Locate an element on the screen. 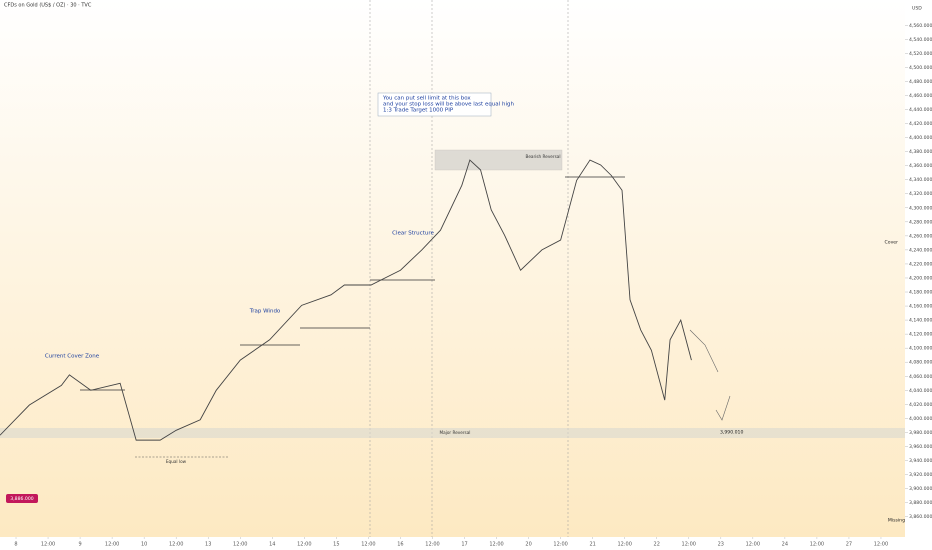 This screenshot has width=932, height=550. x-tick-label: 24 is located at coordinates (785, 545).